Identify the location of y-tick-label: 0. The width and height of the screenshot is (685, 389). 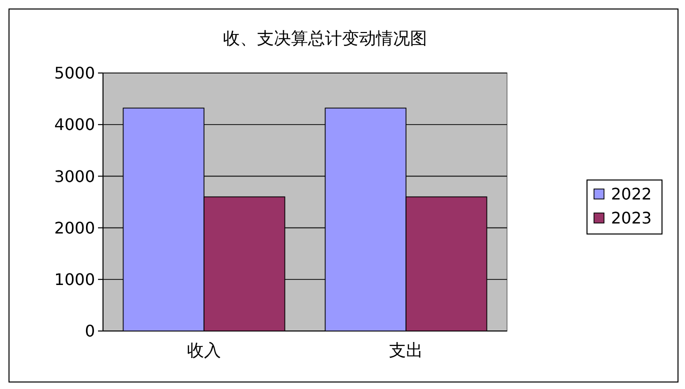
(89, 331).